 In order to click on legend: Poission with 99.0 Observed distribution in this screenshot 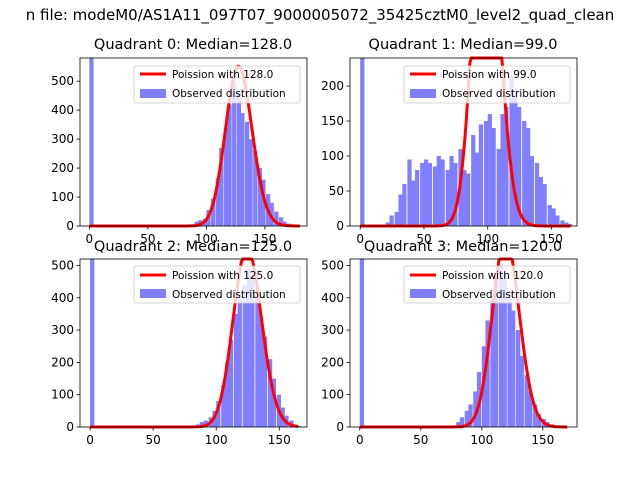, I will do `click(487, 84)`.